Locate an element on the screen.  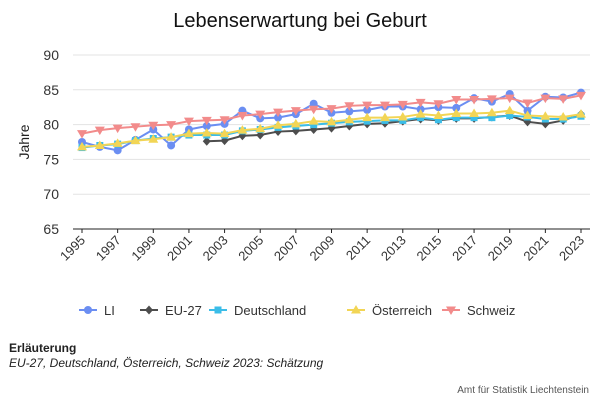
x-tick-label: 2019 is located at coordinates (500, 248).